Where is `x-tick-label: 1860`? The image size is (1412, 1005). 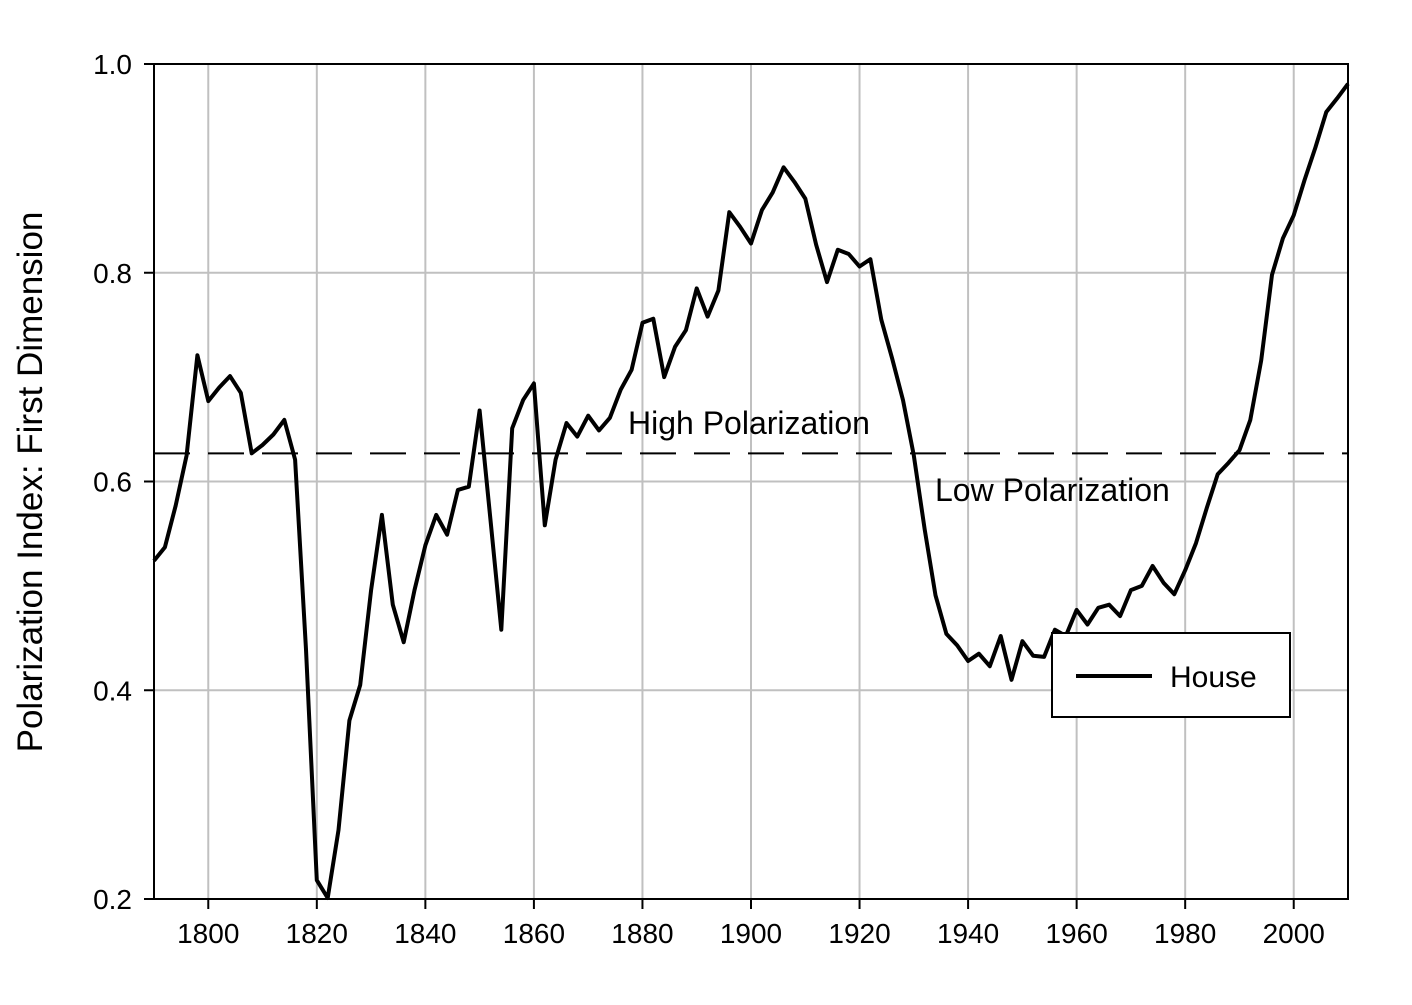
x-tick-label: 1860 is located at coordinates (534, 933).